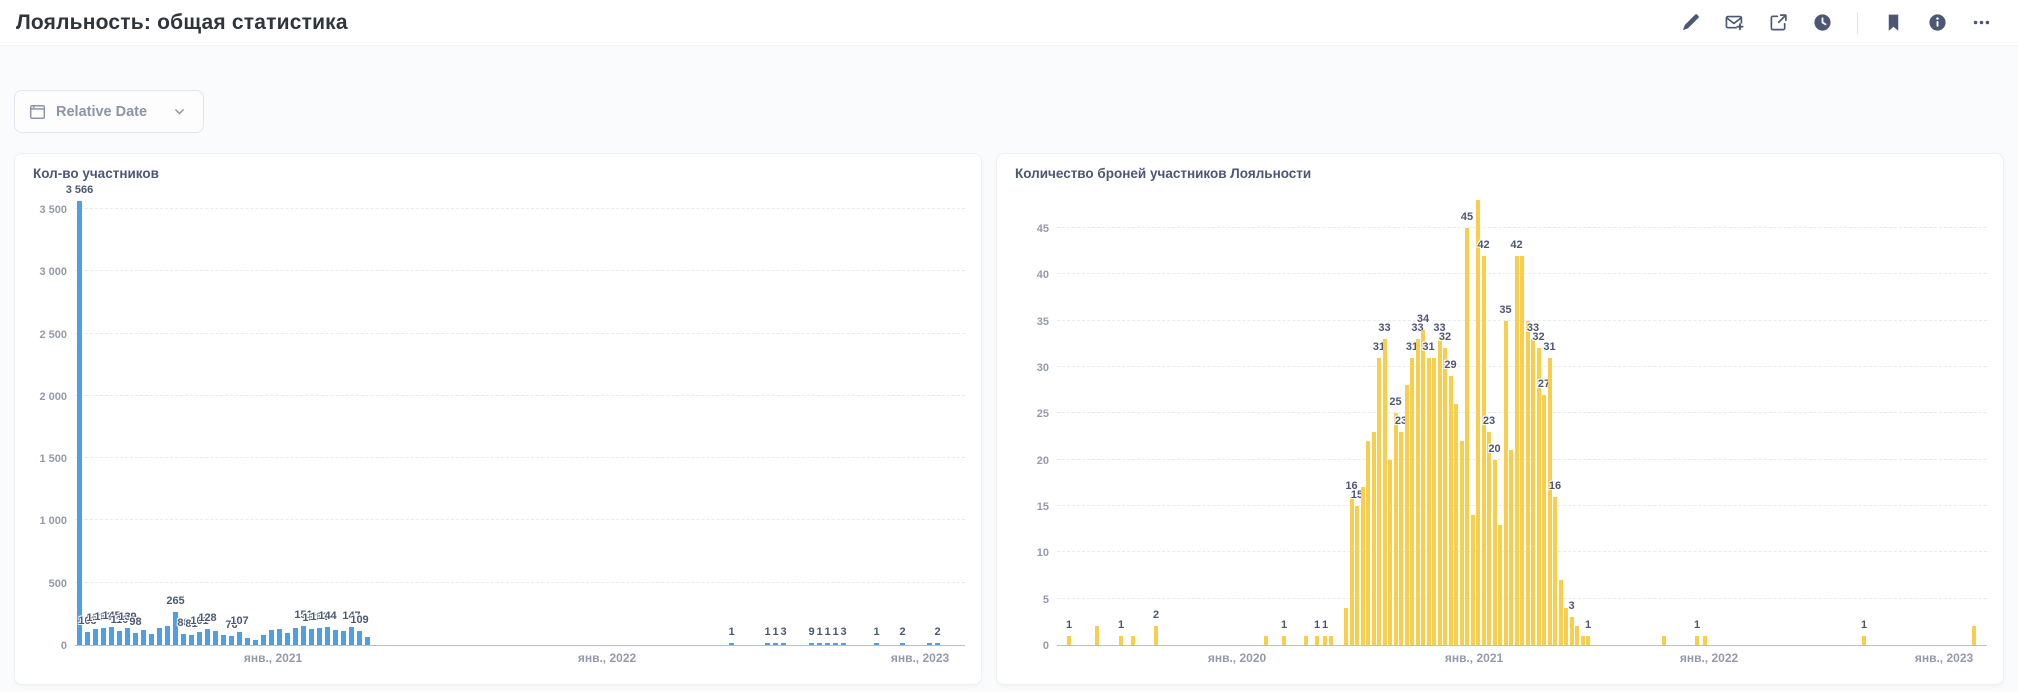 Image resolution: width=2018 pixels, height=692 pixels. What do you see at coordinates (1822, 23) in the screenshot?
I see `history-button` at bounding box center [1822, 23].